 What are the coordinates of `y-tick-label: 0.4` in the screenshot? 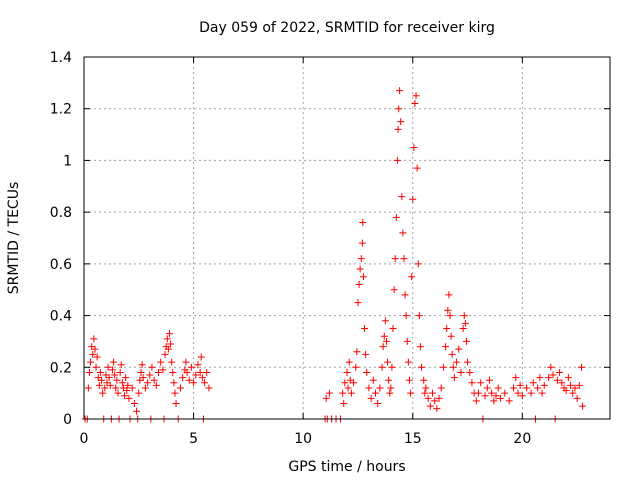 It's located at (61, 317).